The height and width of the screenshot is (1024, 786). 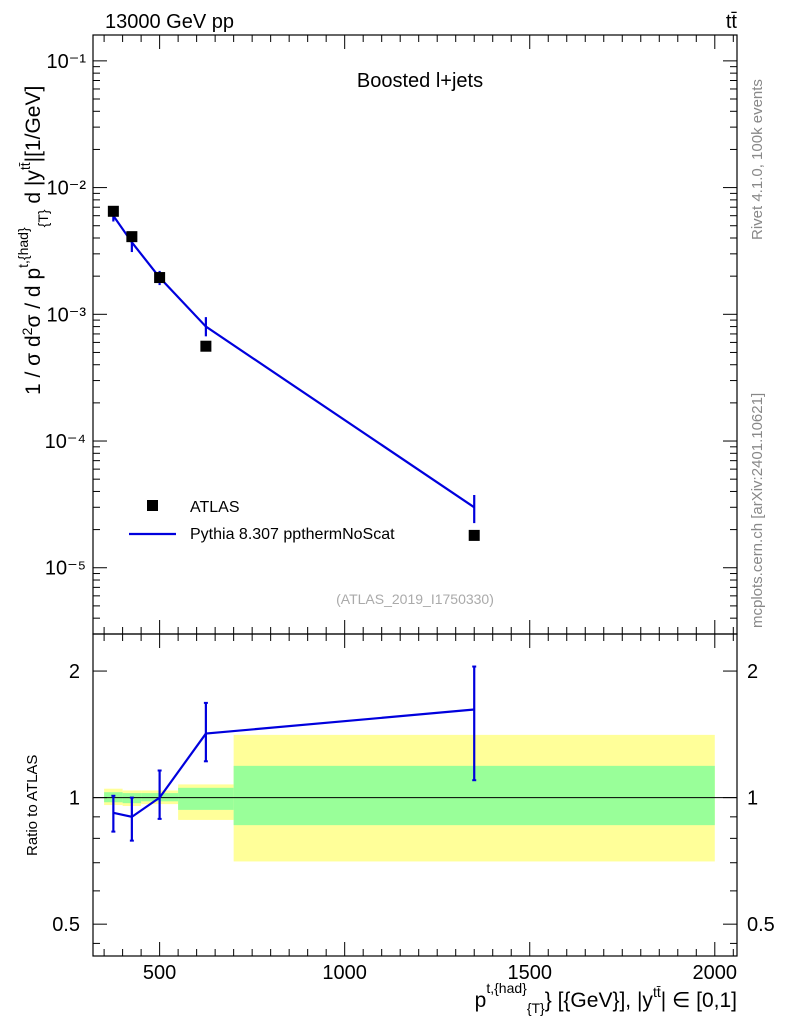 I want to click on ratio-band-green, so click(x=206, y=798).